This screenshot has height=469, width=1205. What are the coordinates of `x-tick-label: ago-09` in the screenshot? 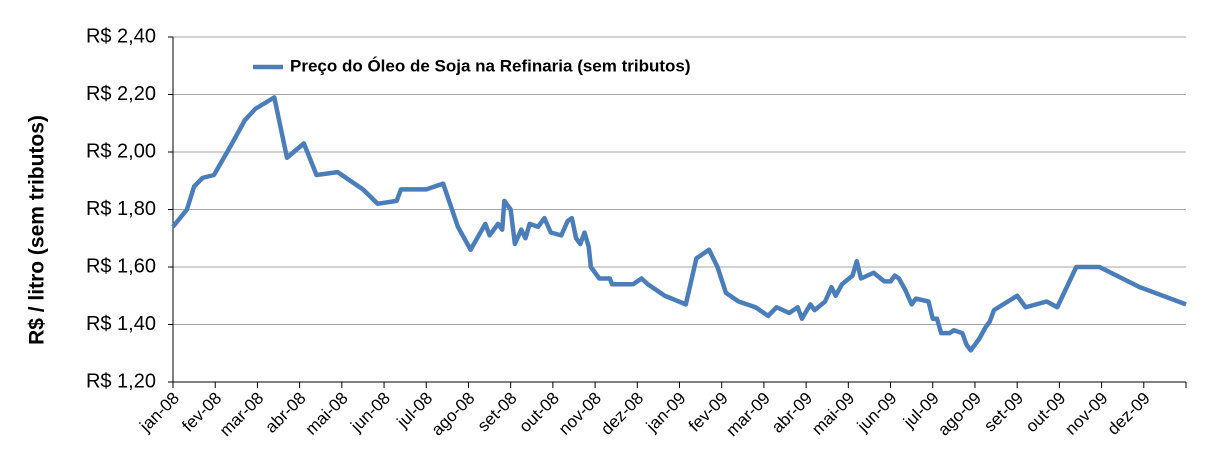 It's located at (959, 414).